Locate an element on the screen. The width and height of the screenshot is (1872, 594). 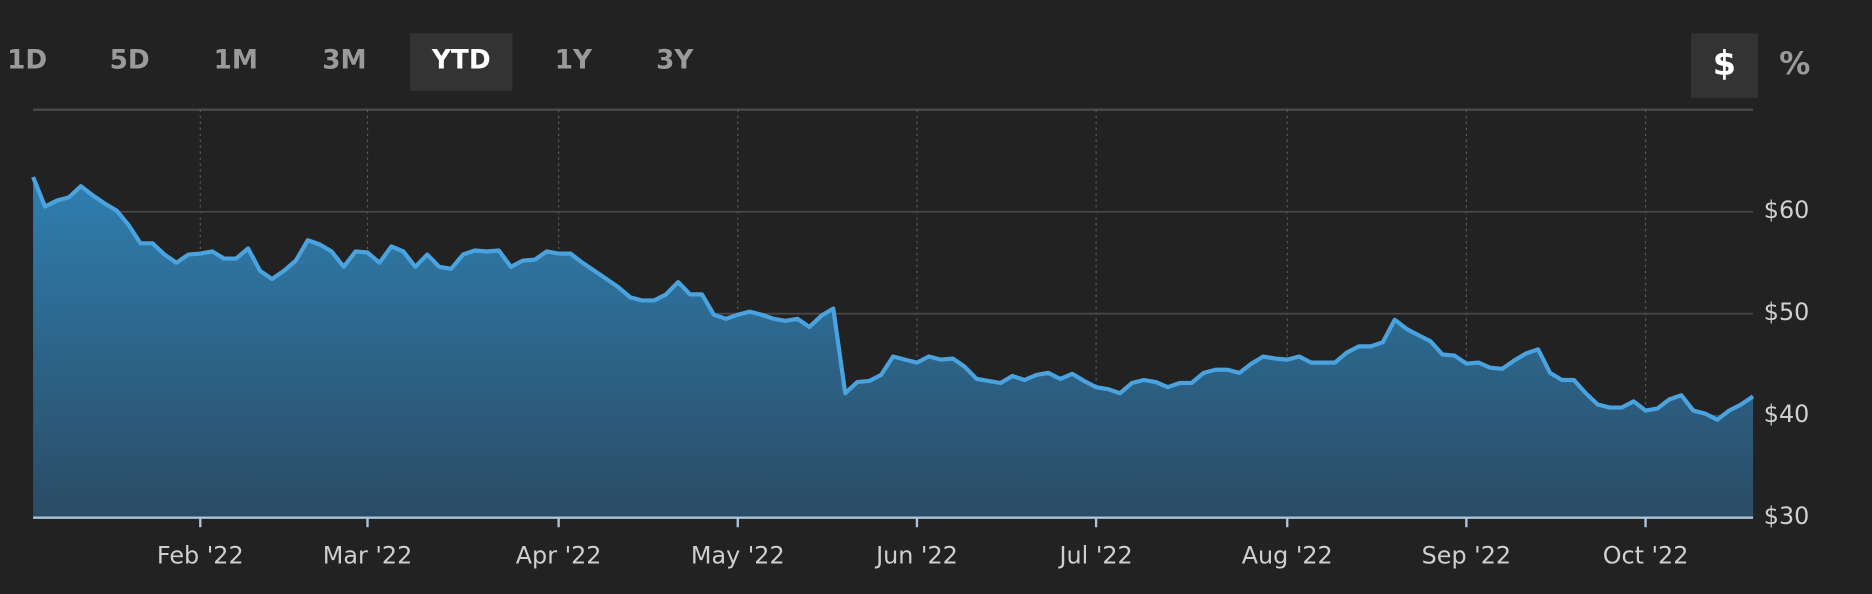
range-button: 1D is located at coordinates (27, 60).